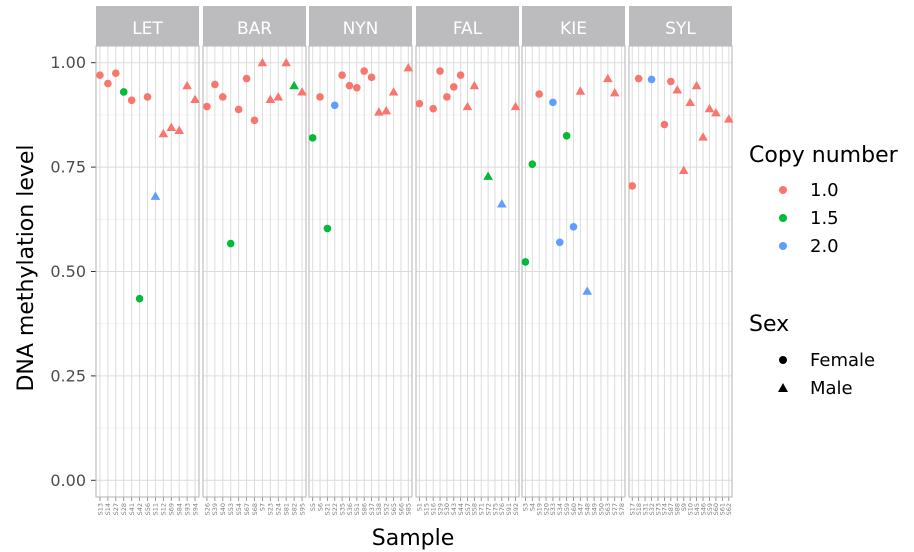  What do you see at coordinates (573, 29) in the screenshot?
I see `facet-strip-label: KIE` at bounding box center [573, 29].